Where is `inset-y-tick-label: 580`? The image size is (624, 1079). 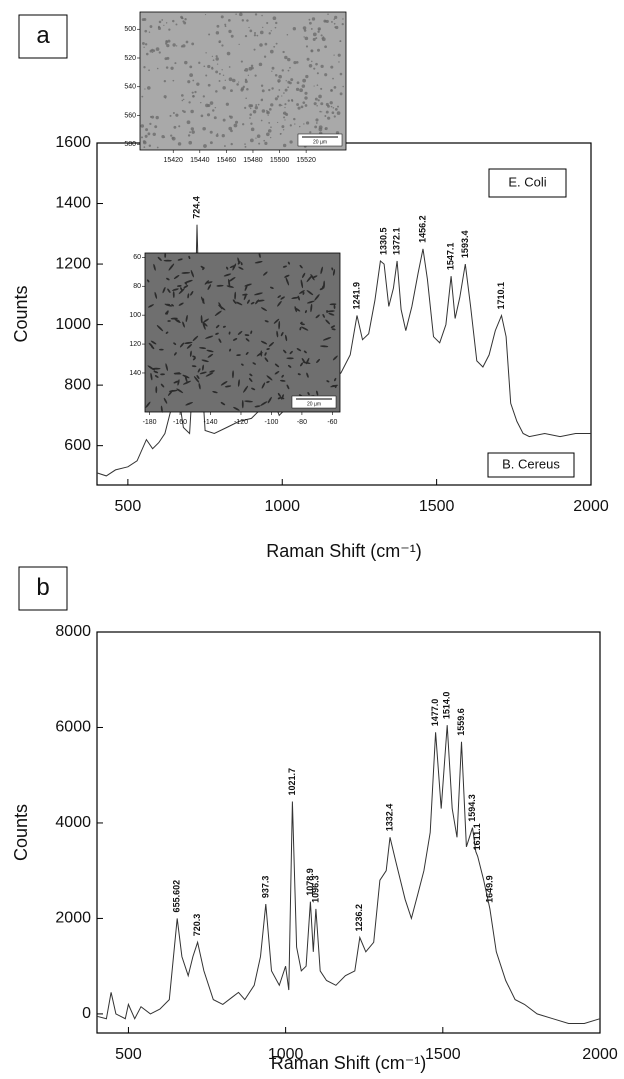 inset-y-tick-label: 580 is located at coordinates (130, 144).